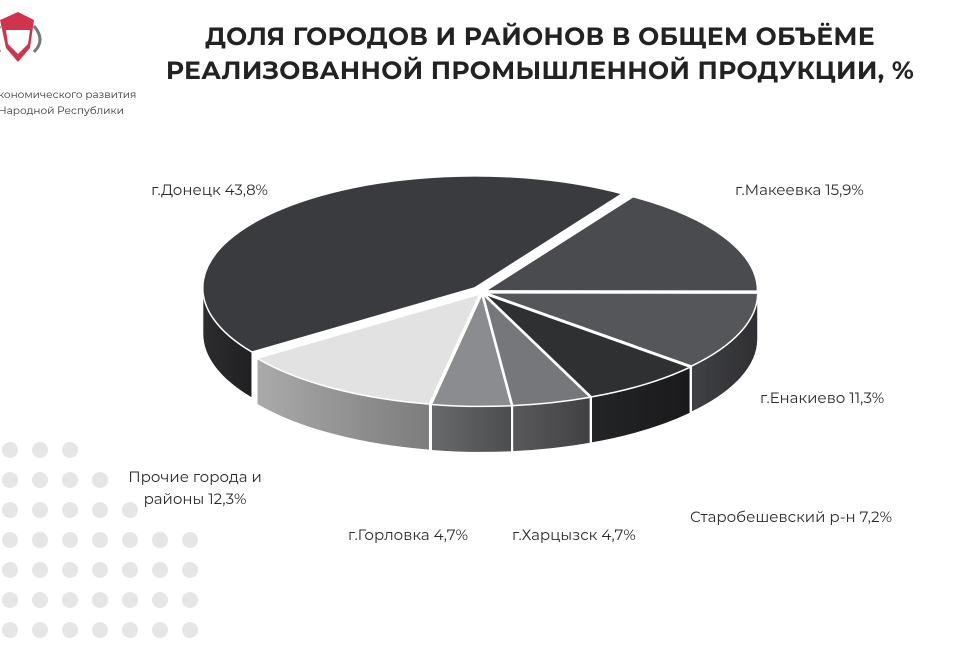 The width and height of the screenshot is (980, 650). I want to click on slice-label: г.Донецк 43,8%, so click(209, 189).